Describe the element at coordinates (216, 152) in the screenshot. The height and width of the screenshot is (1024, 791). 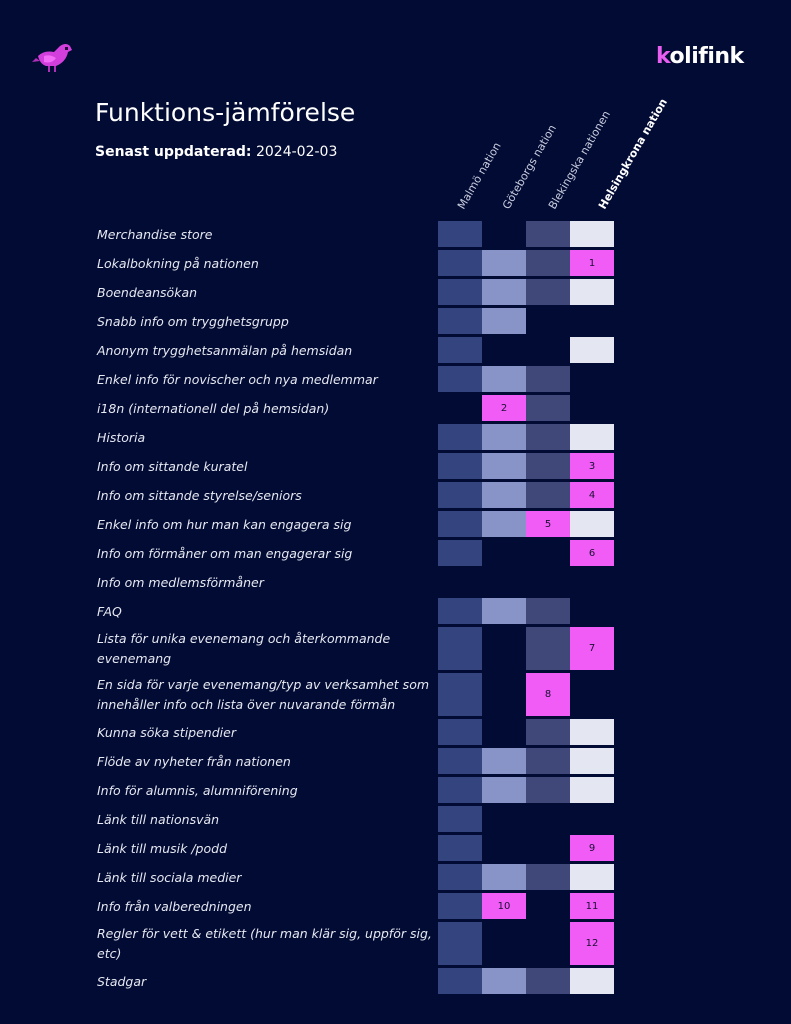
I see `last-updated: Senast uppdaterad: 2024-02-03` at that location.